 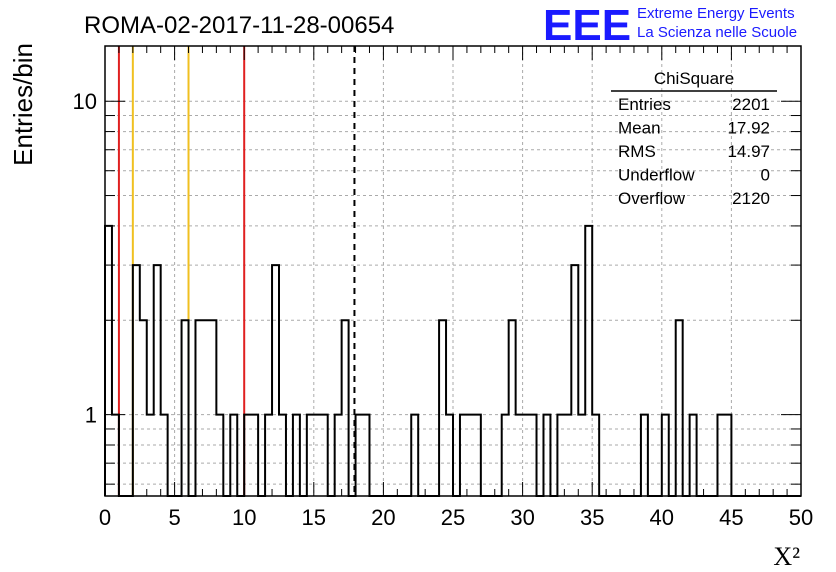 What do you see at coordinates (244, 517) in the screenshot?
I see `x-tick-label: 10` at bounding box center [244, 517].